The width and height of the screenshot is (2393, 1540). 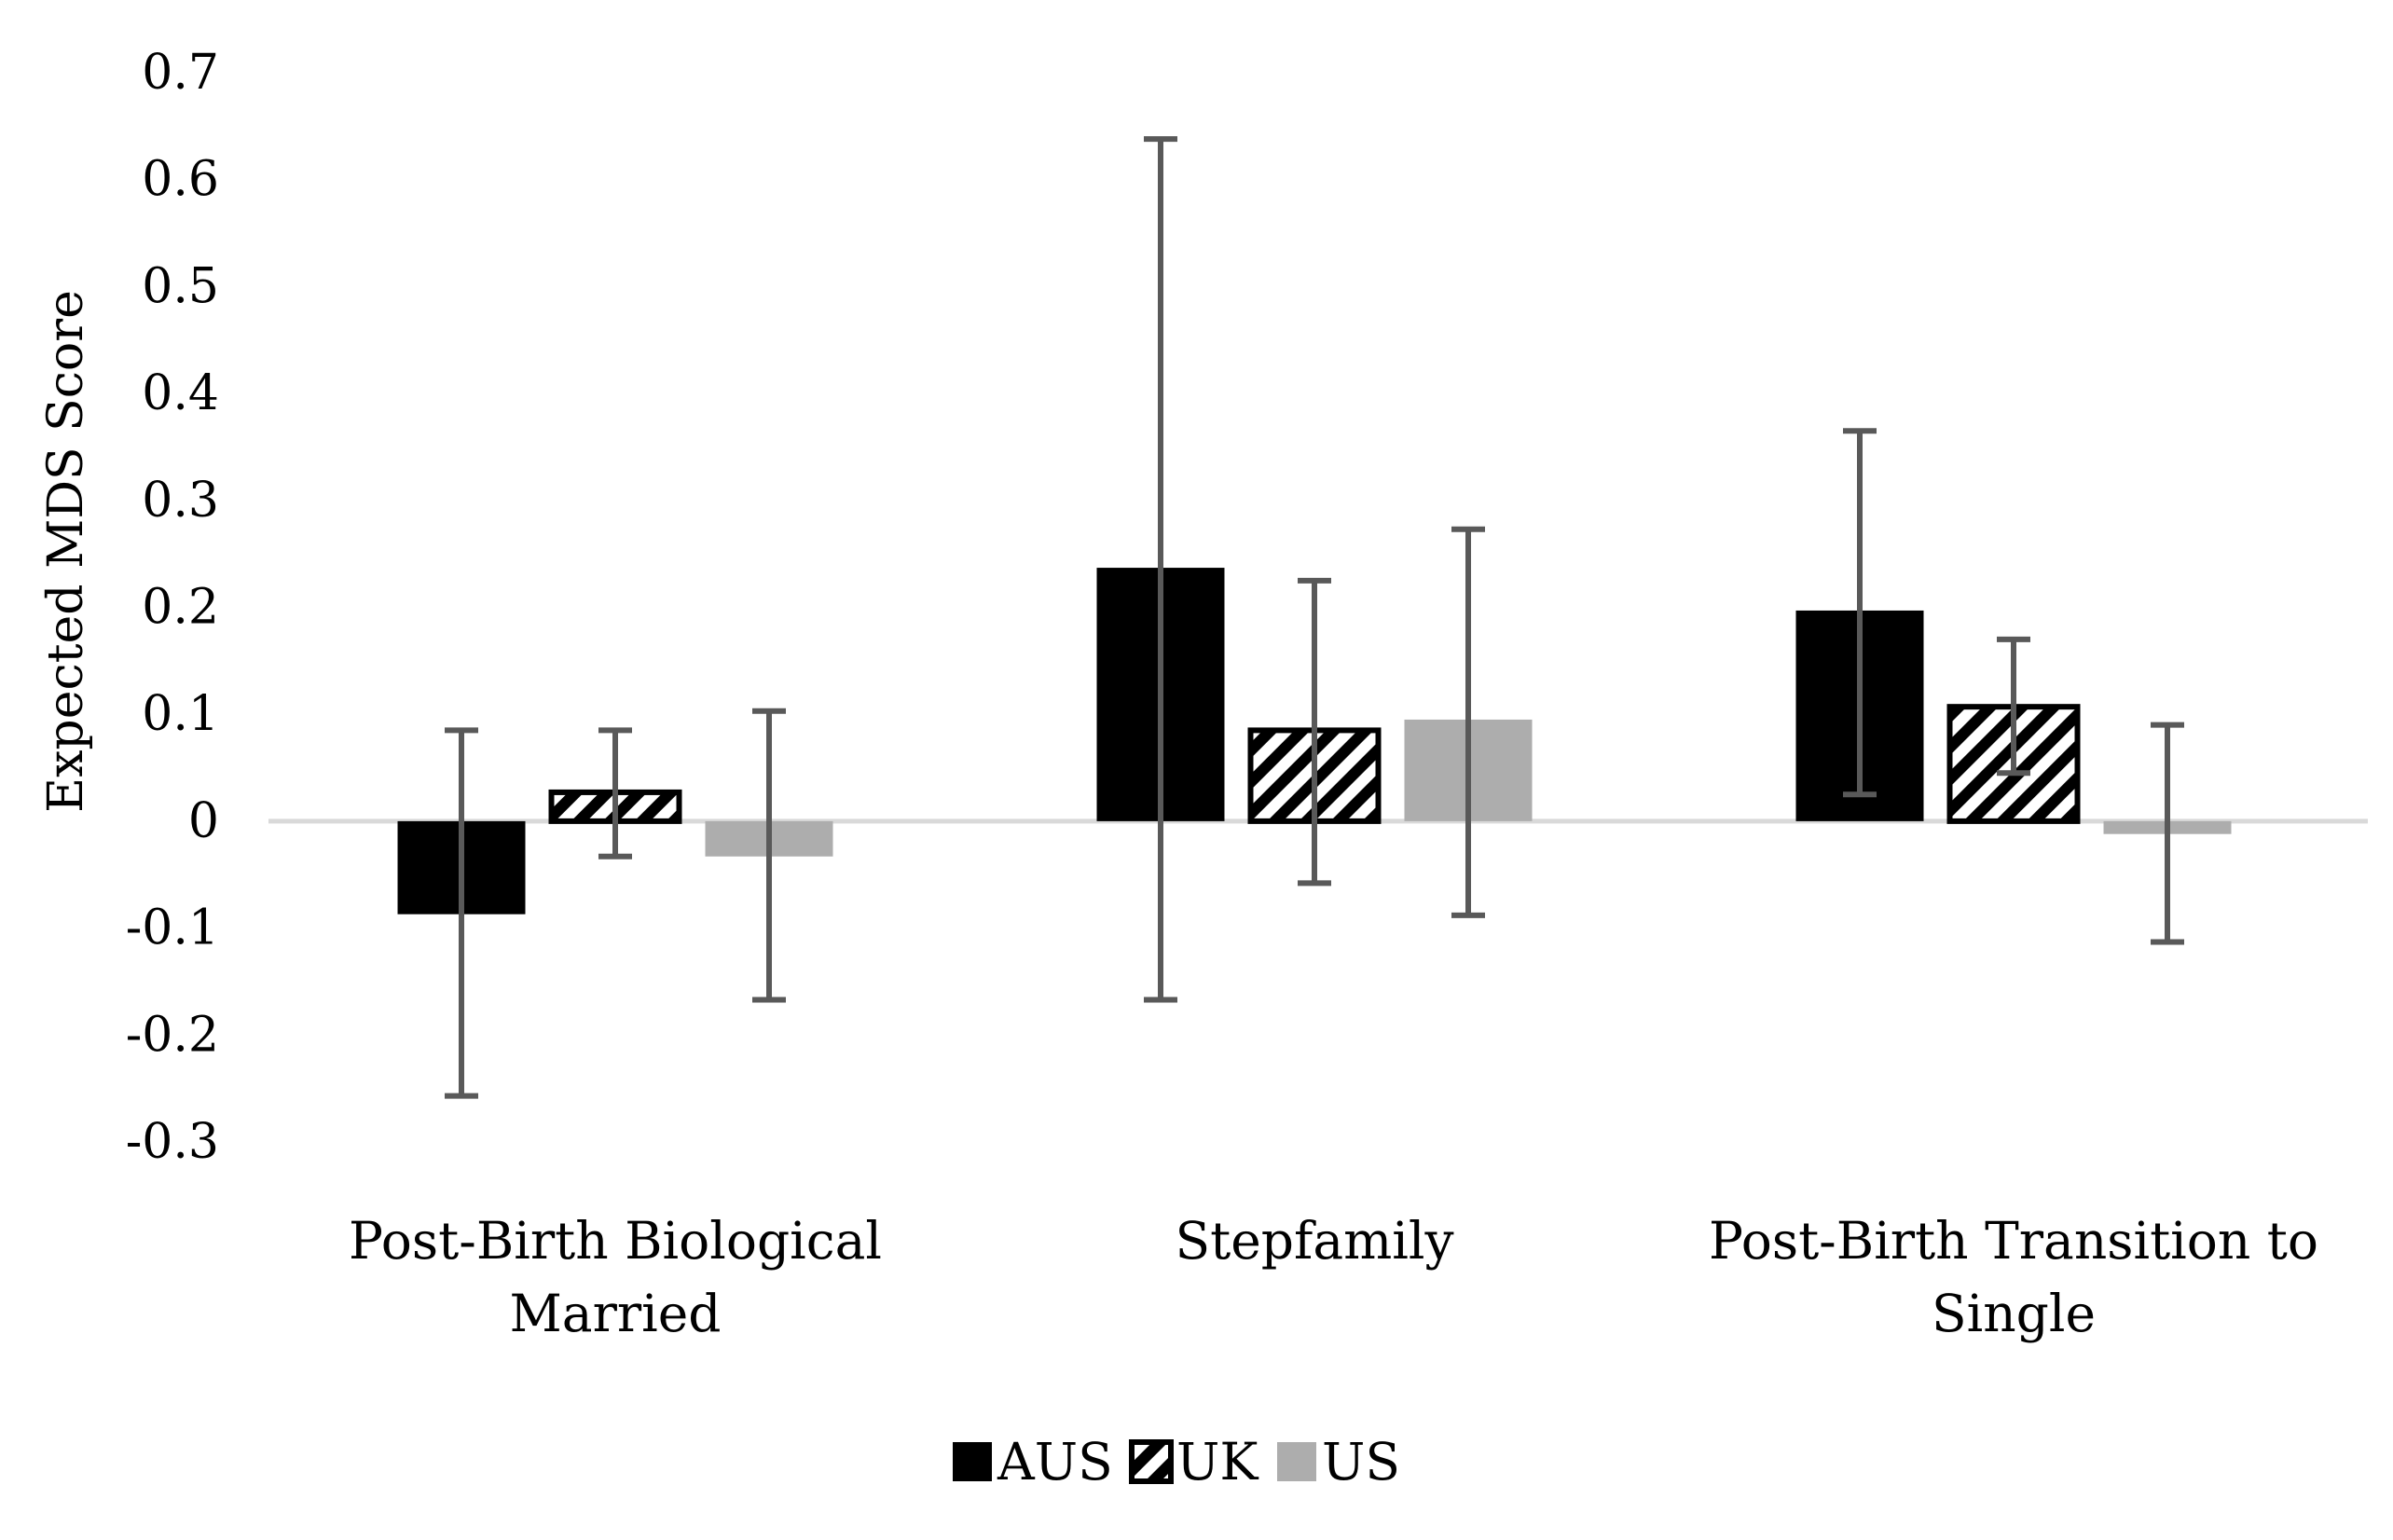 I want to click on legend-item-us: US, so click(x=1338, y=1462).